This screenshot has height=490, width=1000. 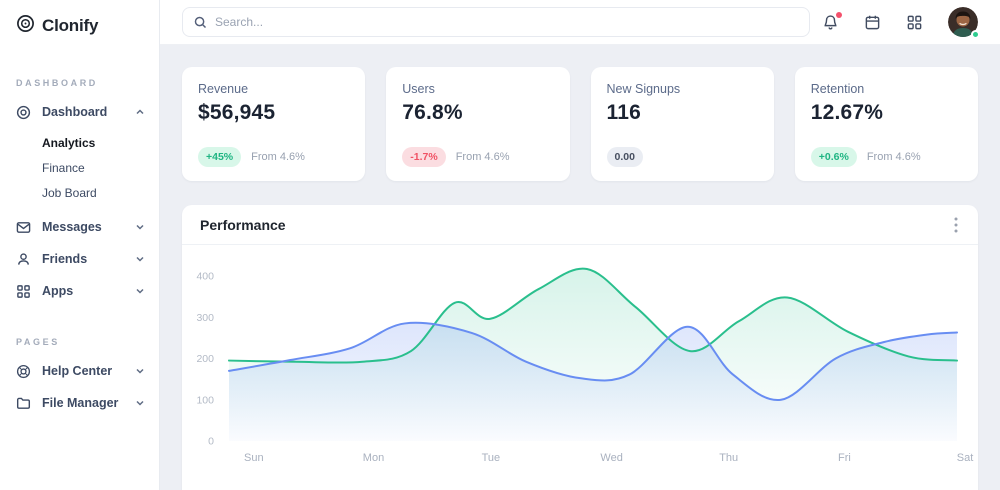 I want to click on stat-value: 116, so click(x=623, y=112).